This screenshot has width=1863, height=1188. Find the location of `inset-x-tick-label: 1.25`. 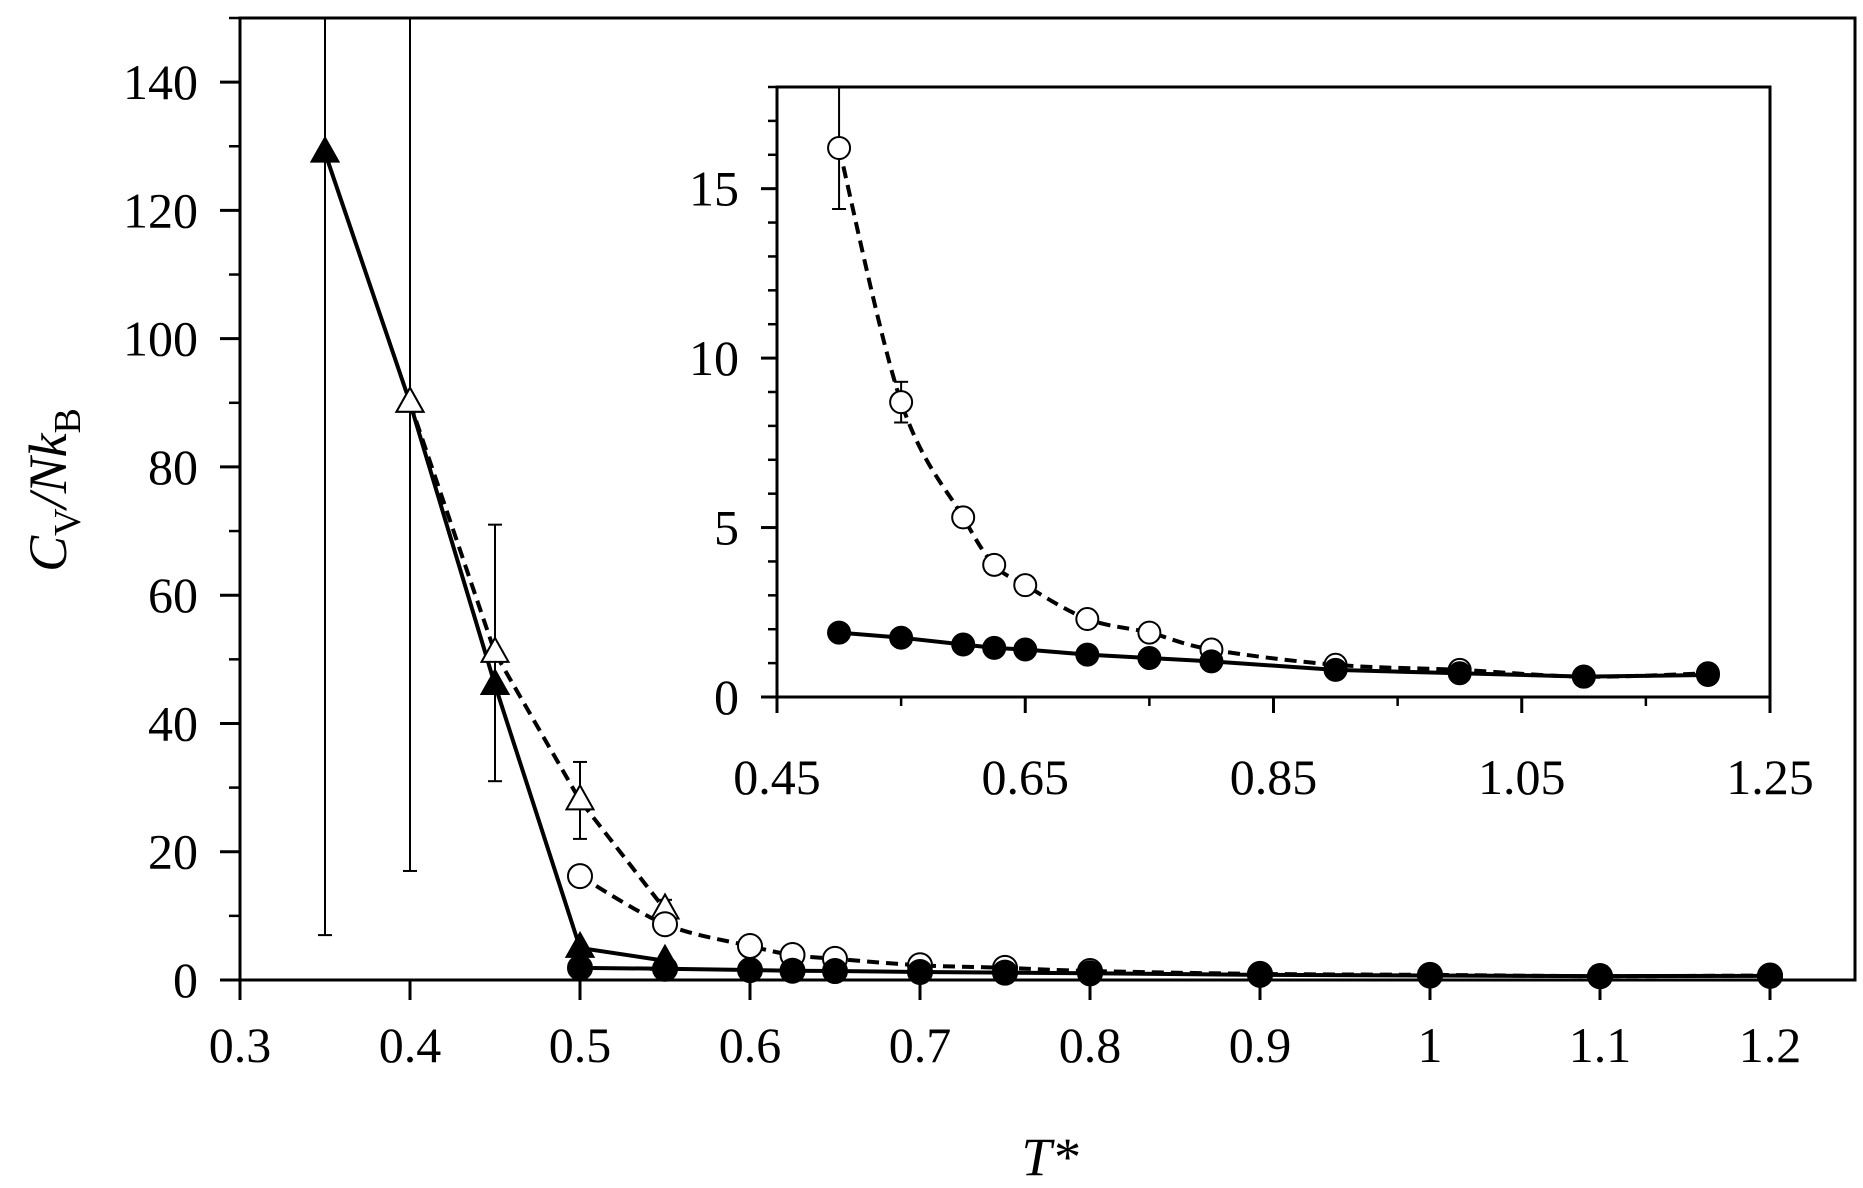

inset-x-tick-label: 1.25 is located at coordinates (1770, 777).